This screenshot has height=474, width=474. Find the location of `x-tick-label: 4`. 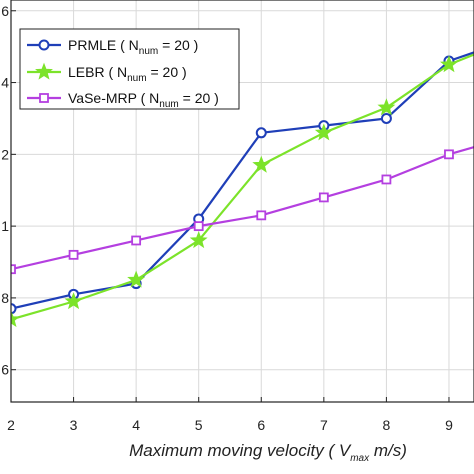

x-tick-label: 4 is located at coordinates (136, 425).